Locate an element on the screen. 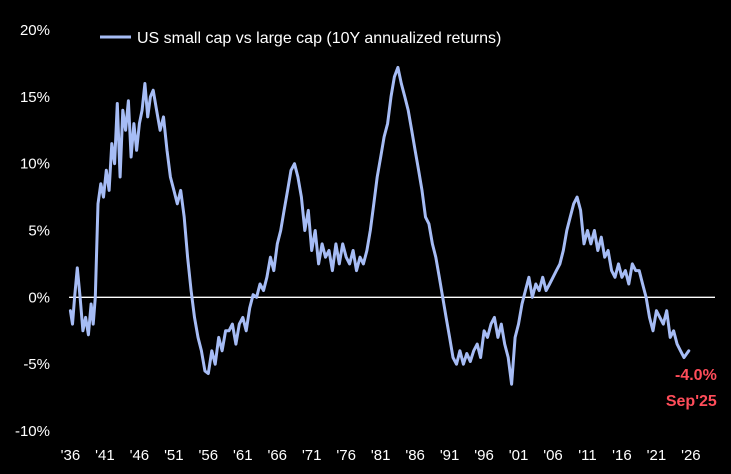 Image resolution: width=731 pixels, height=474 pixels. annotation-date: Sep'25 is located at coordinates (691, 401).